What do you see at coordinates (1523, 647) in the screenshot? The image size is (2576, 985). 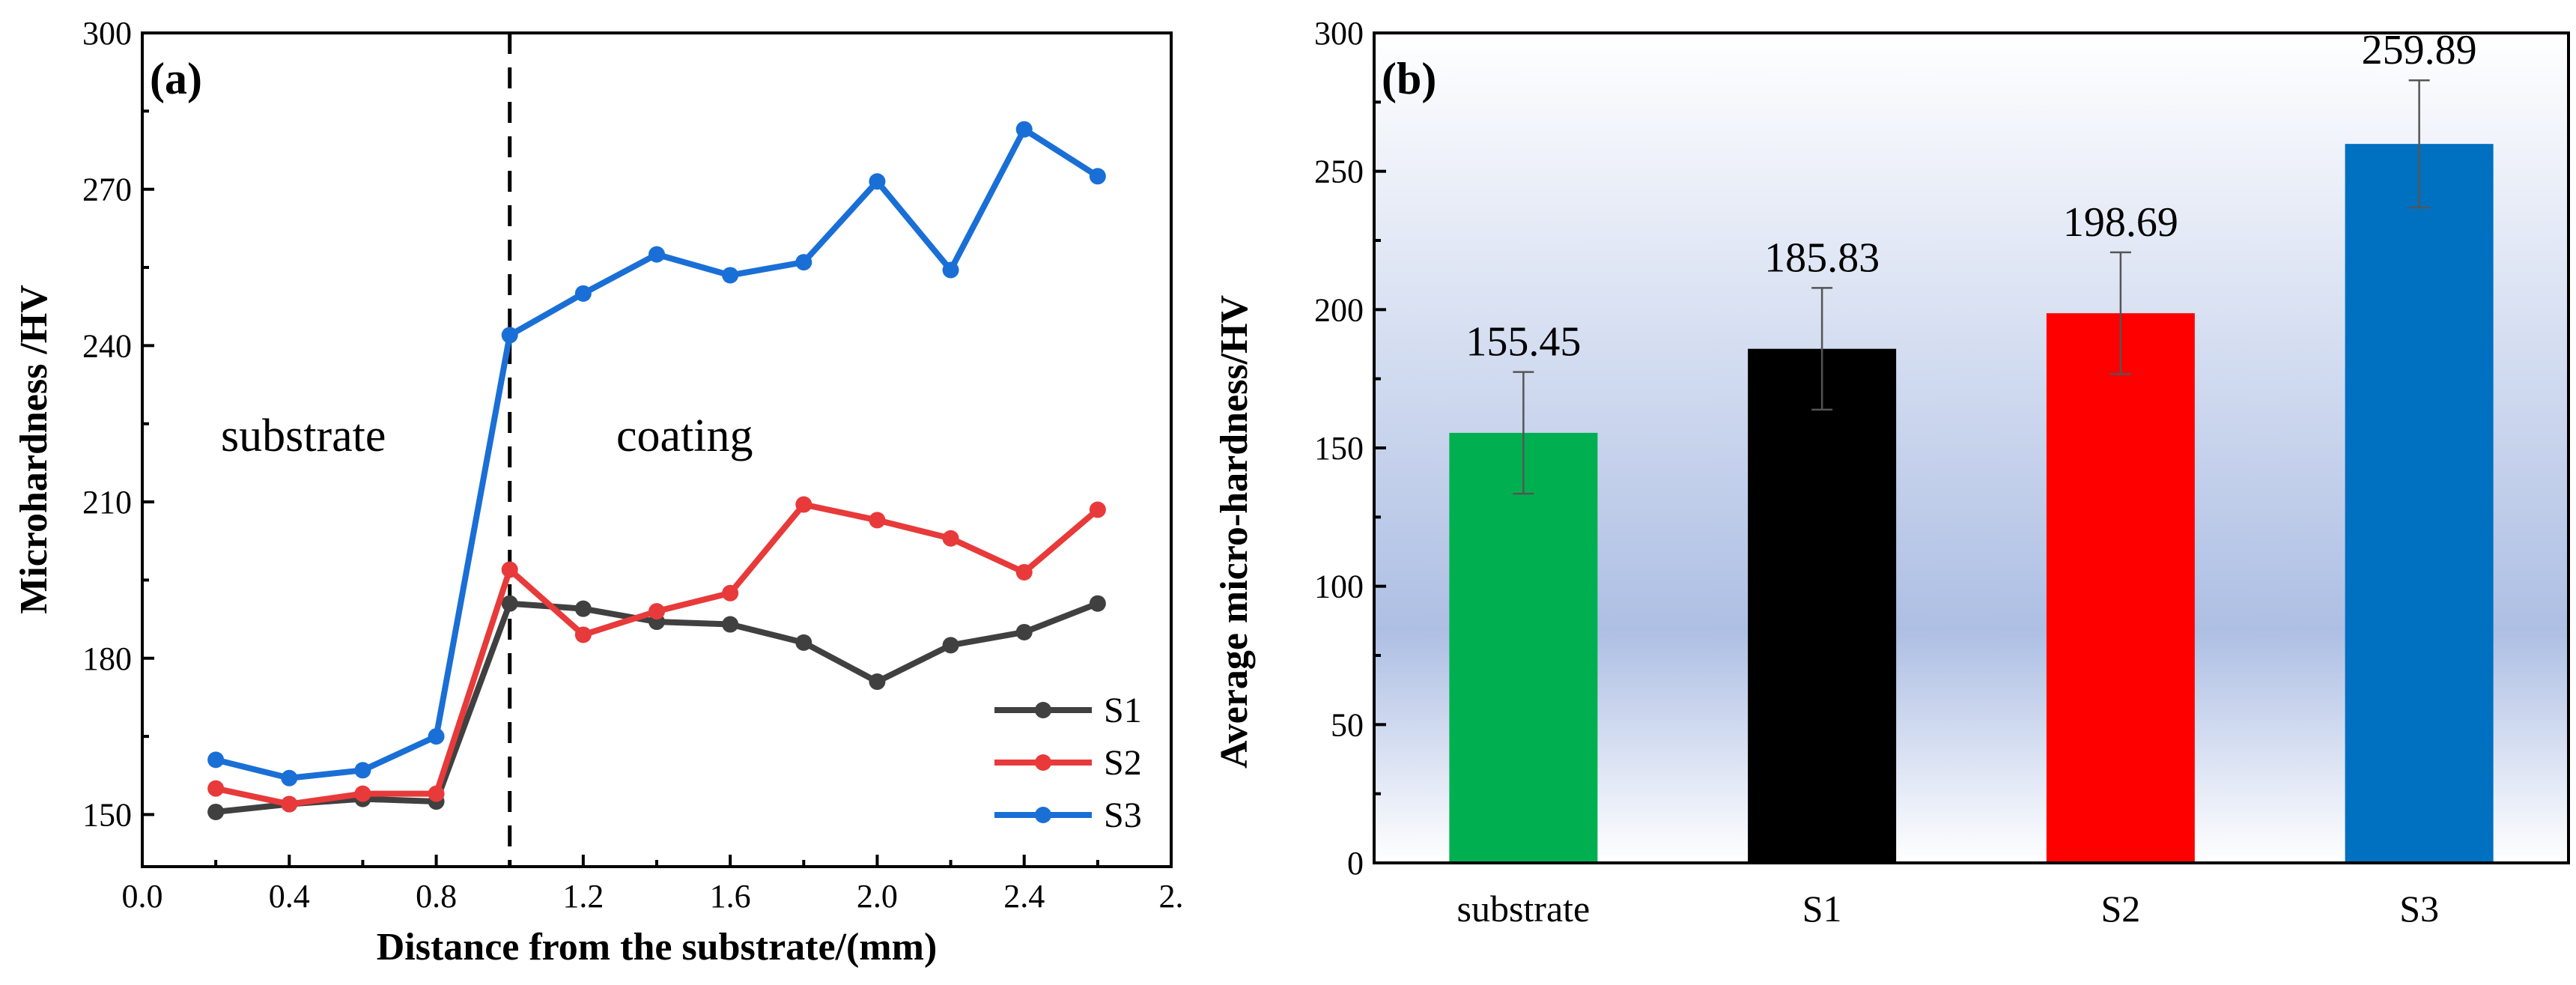 I see `bar-substrate` at bounding box center [1523, 647].